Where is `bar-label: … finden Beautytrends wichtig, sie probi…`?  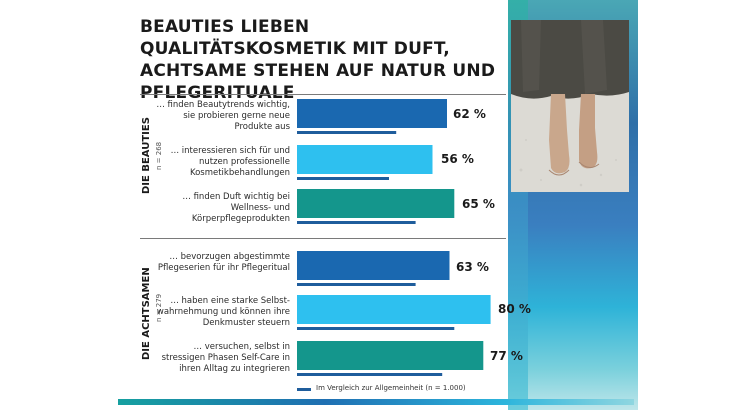 bar-label: … finden Beautytrends wichtig, sie probi… is located at coordinates (223, 116).